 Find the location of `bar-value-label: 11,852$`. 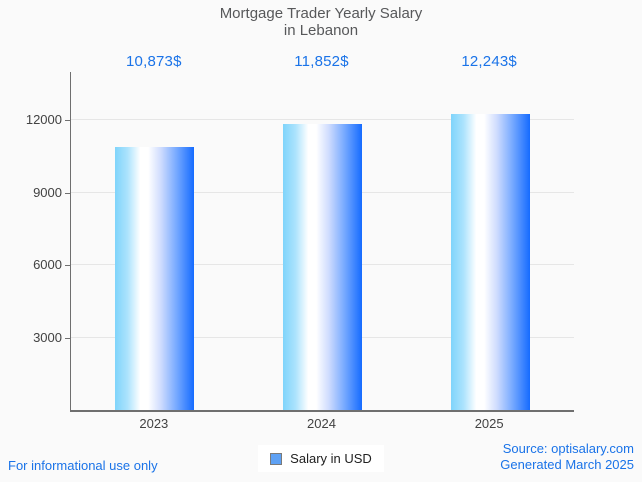

bar-value-label: 11,852$ is located at coordinates (321, 61).